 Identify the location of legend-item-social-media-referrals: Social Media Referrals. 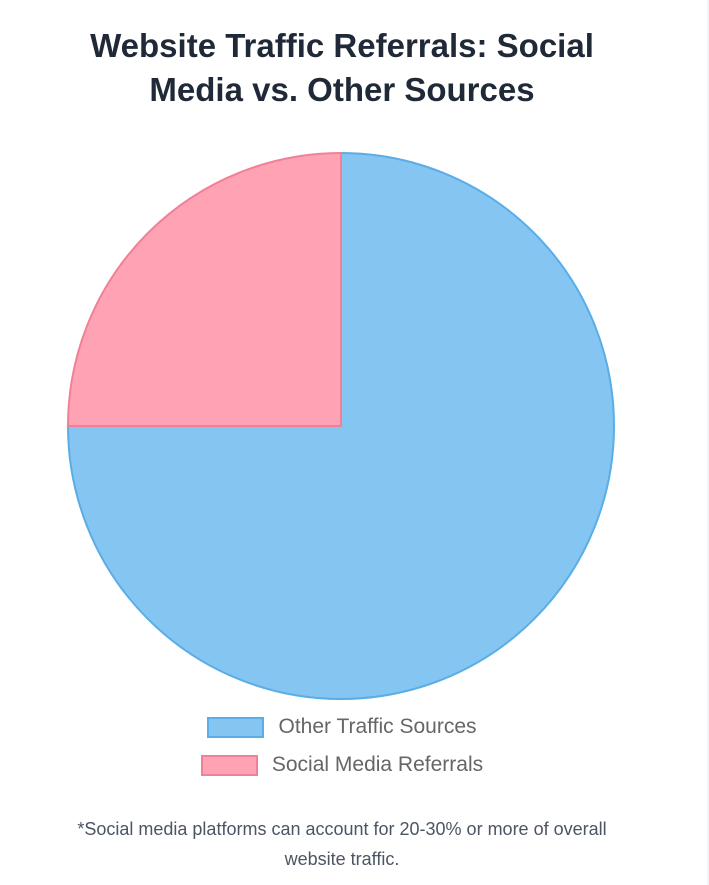
(342, 765).